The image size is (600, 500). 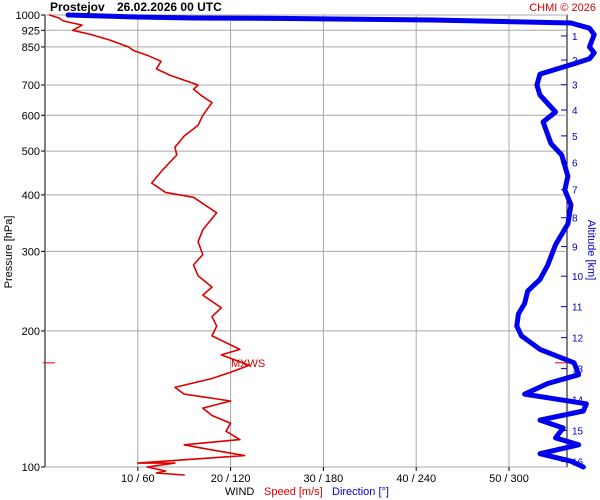 I want to click on x-tick-label: 50 / 300, so click(x=509, y=479).